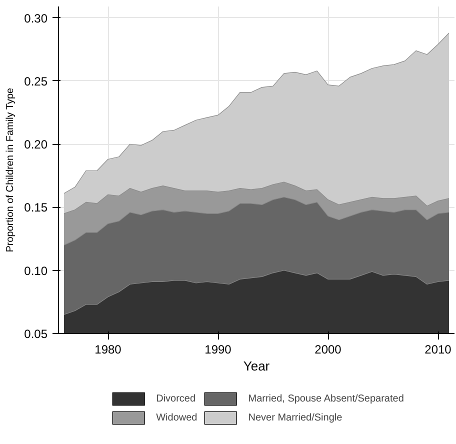 The height and width of the screenshot is (444, 456). Describe the element at coordinates (36, 18) in the screenshot. I see `y-tick-label: 0.30` at that location.